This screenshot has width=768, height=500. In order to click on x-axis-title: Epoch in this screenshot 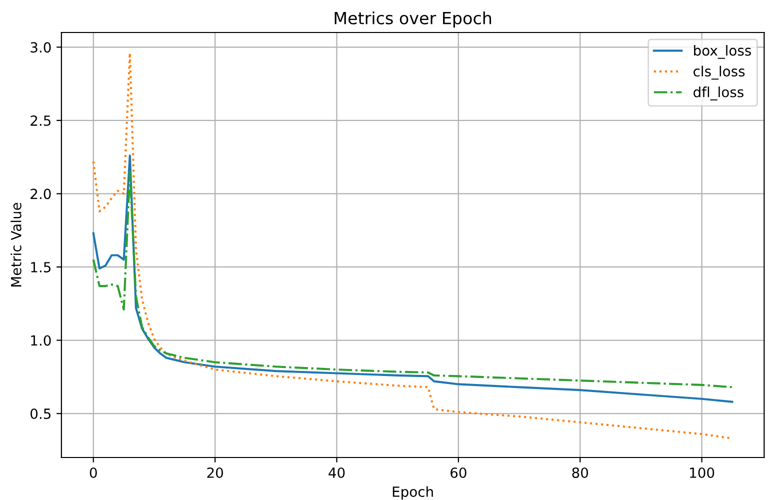, I will do `click(412, 493)`.